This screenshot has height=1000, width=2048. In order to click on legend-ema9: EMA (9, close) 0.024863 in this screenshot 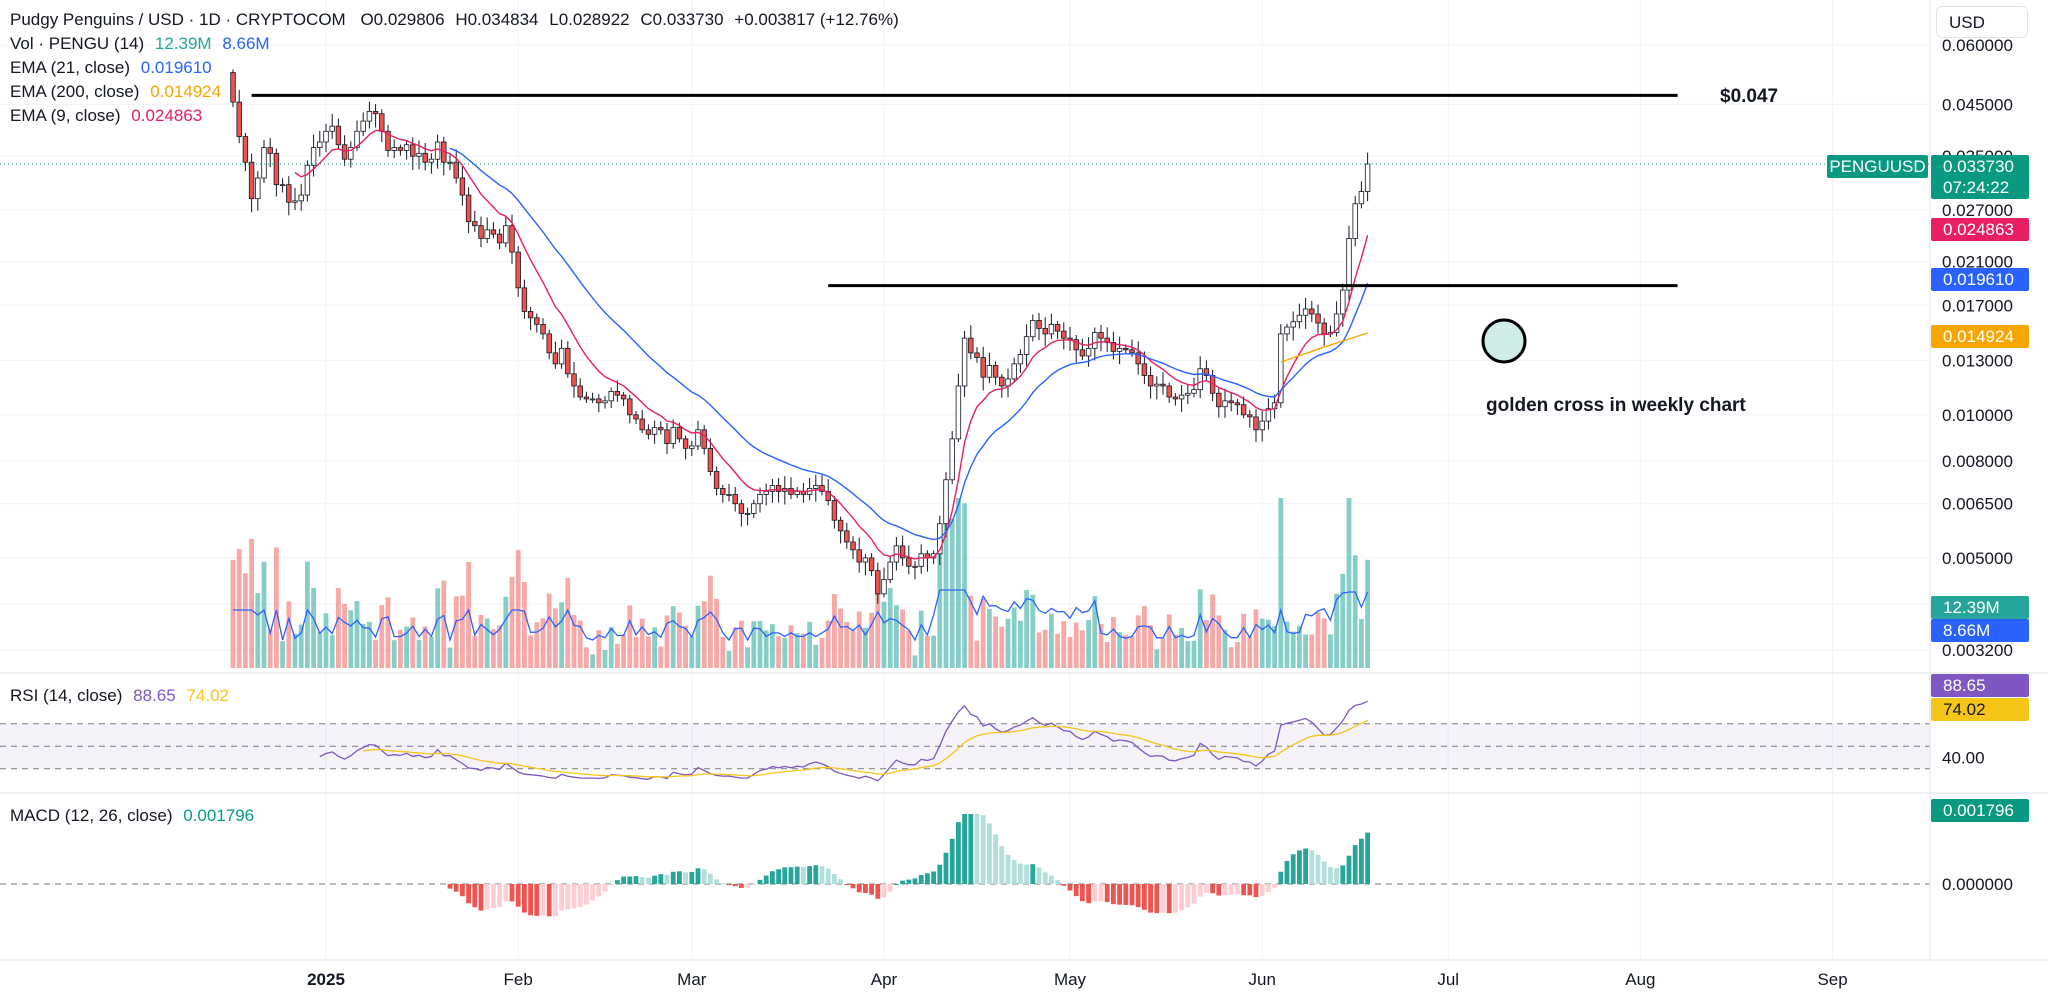, I will do `click(106, 116)`.